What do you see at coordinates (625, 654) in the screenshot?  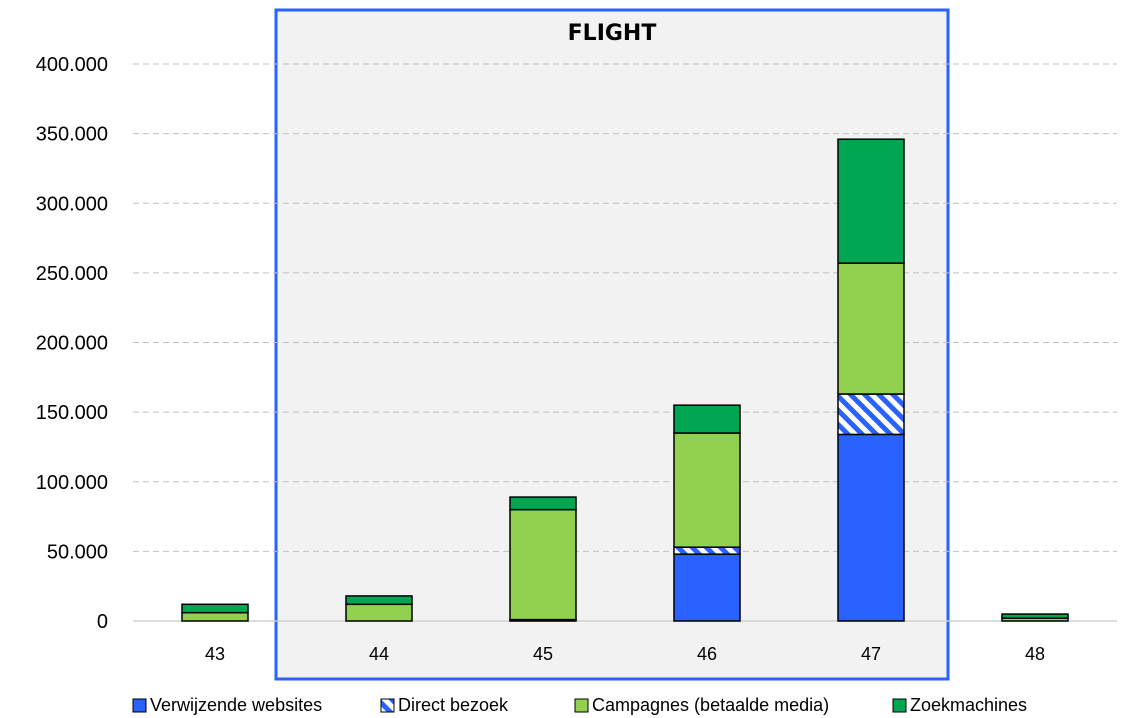 I see `x-axis: 43 44 45 46 47 48` at bounding box center [625, 654].